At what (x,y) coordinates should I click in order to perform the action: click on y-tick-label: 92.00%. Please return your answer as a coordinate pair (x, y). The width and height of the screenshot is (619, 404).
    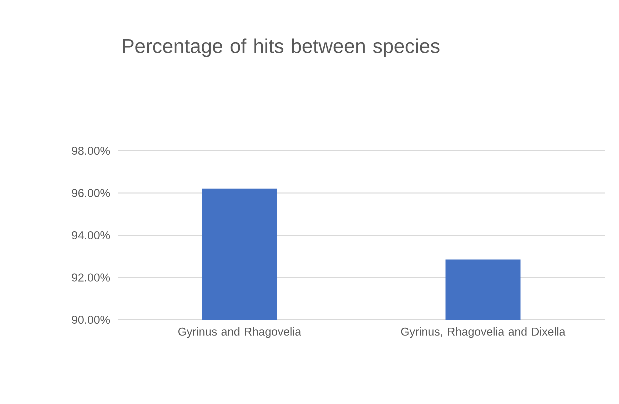
    Looking at the image, I should click on (91, 278).